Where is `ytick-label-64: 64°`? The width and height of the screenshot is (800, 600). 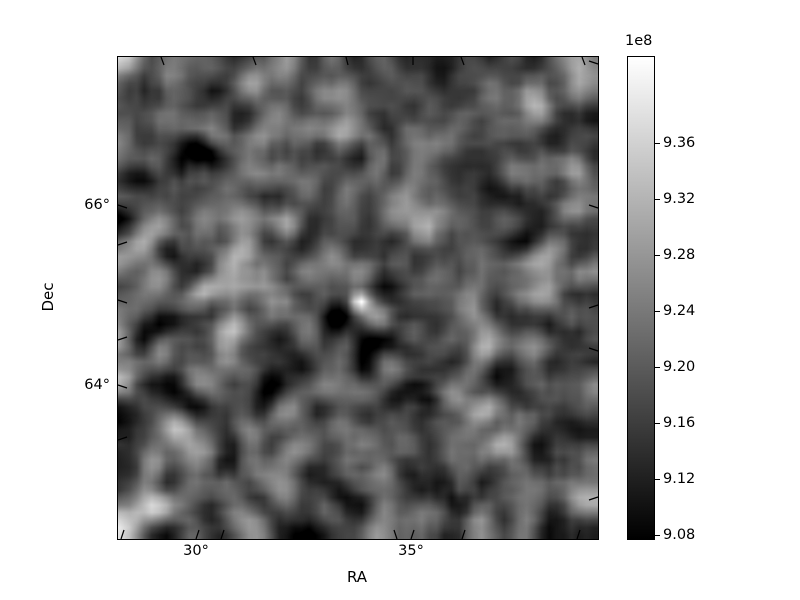
ytick-label-64: 64° is located at coordinates (97, 385).